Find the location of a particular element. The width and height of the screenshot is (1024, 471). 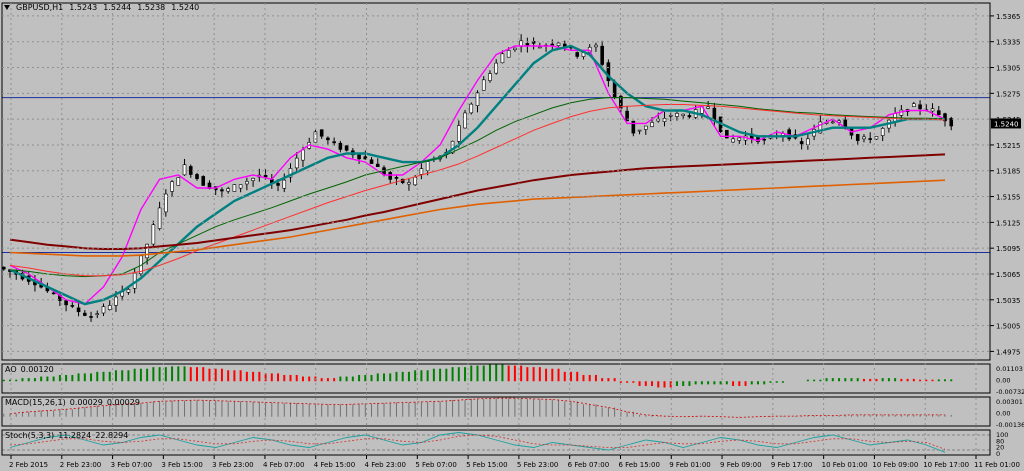

time-tick-label: 11 Feb 01:00 is located at coordinates (997, 465).